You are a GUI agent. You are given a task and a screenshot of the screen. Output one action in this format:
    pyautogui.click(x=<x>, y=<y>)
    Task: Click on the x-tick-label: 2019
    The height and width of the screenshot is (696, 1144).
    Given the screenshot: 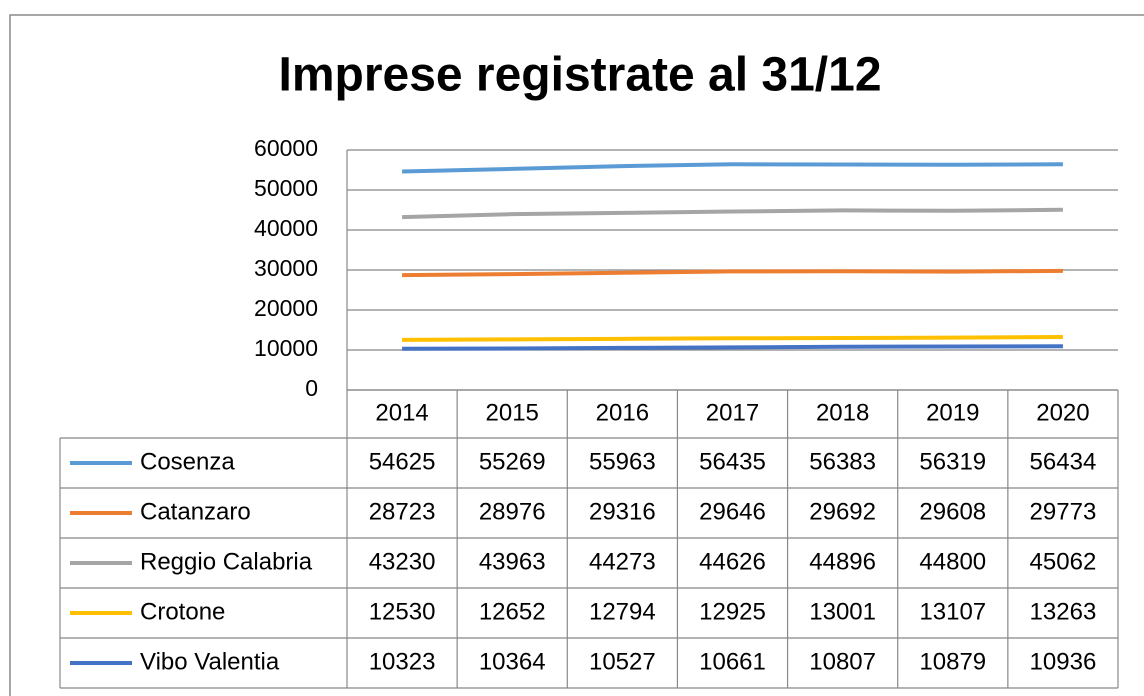 What is the action you would take?
    pyautogui.click(x=952, y=412)
    